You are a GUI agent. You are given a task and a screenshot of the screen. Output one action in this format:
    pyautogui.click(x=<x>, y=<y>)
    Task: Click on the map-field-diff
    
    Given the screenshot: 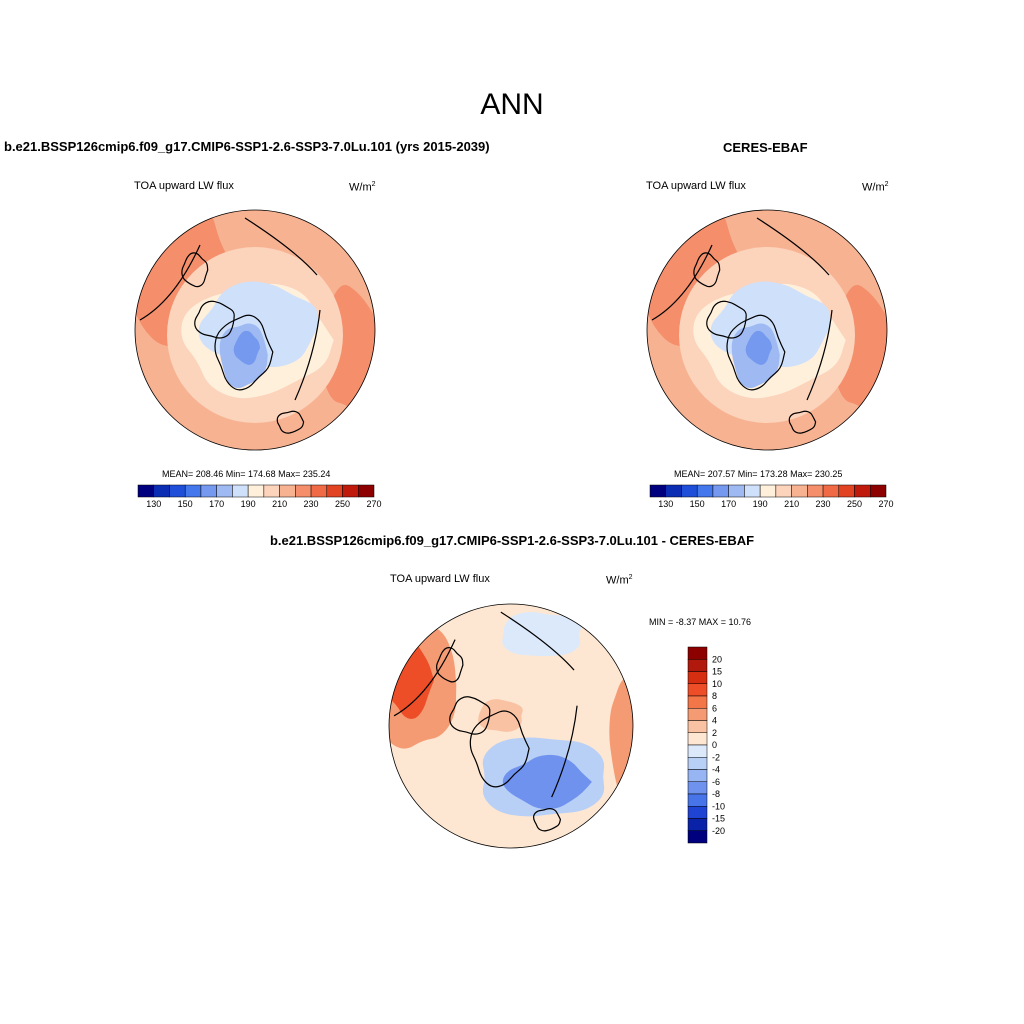 What is the action you would take?
    pyautogui.click(x=511, y=726)
    